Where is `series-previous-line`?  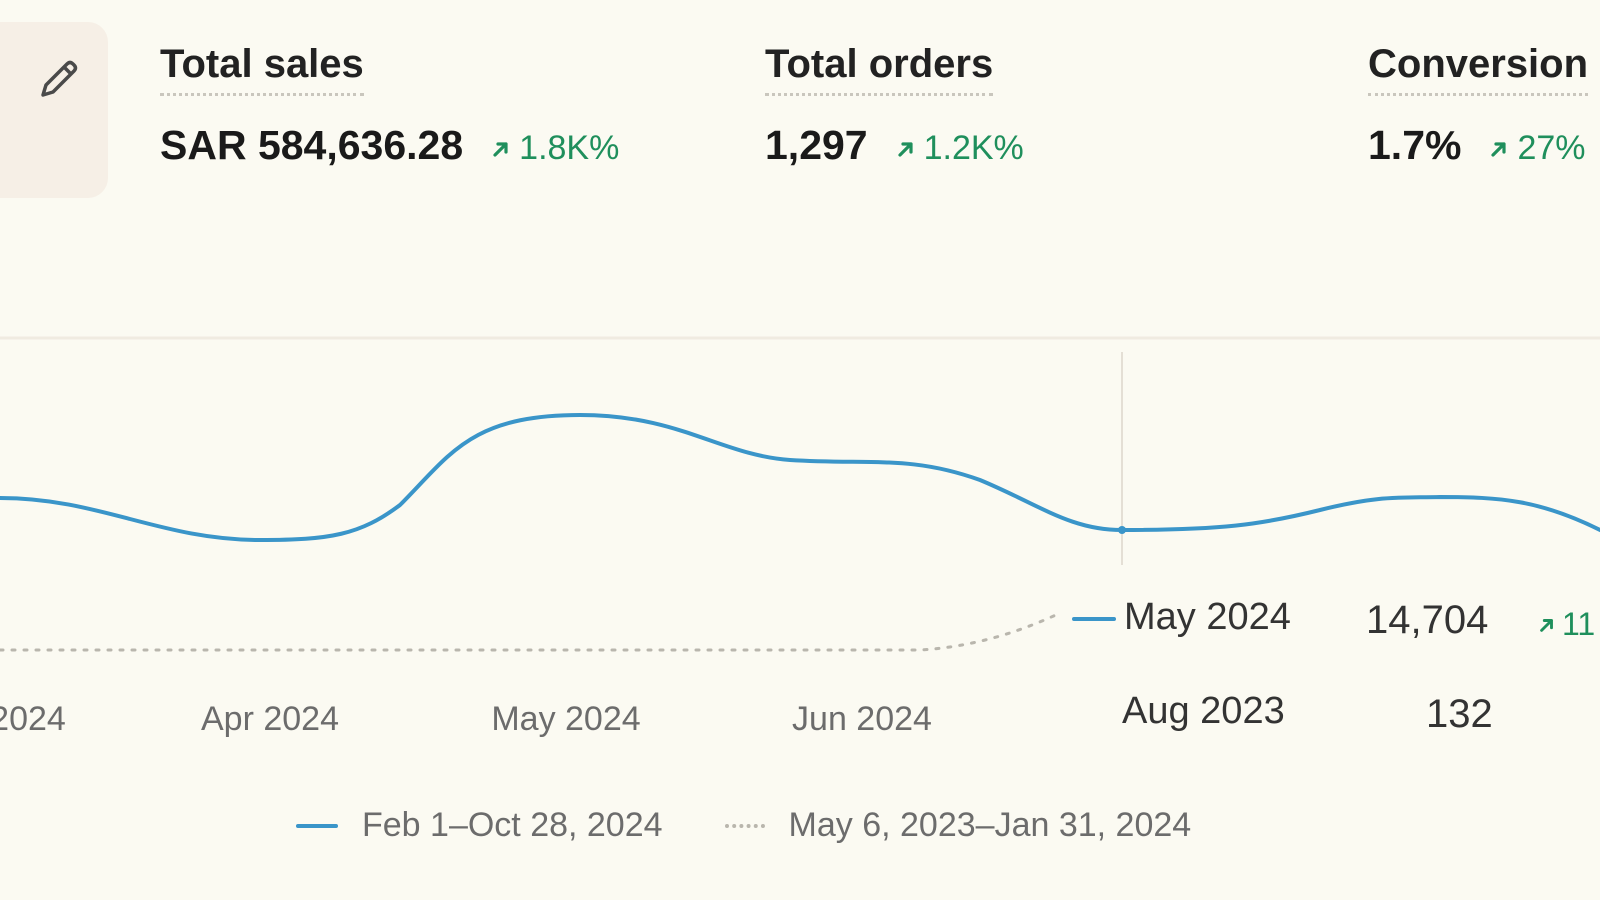
series-previous-line is located at coordinates (531, 631).